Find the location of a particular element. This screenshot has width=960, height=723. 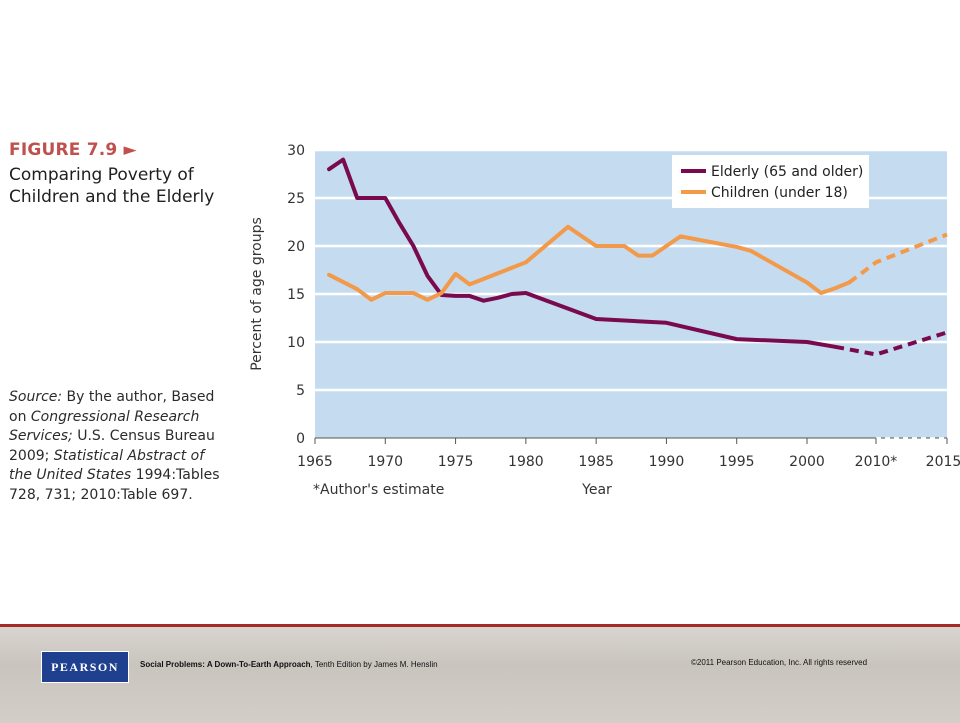

y-tick-label-30: 30 is located at coordinates (296, 151).